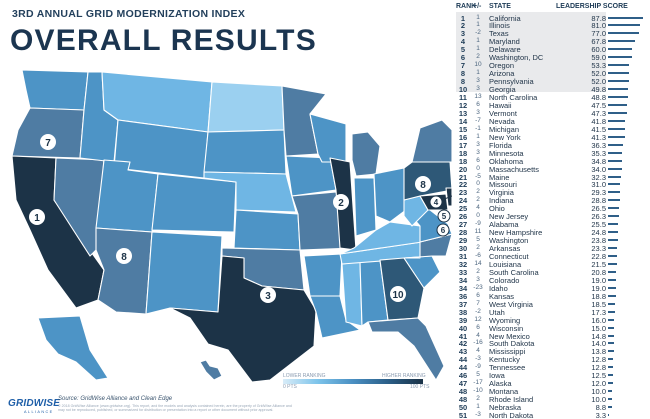 The height and width of the screenshot is (419, 650). What do you see at coordinates (497, 376) in the screenshot?
I see `row-state: Iowa` at bounding box center [497, 376].